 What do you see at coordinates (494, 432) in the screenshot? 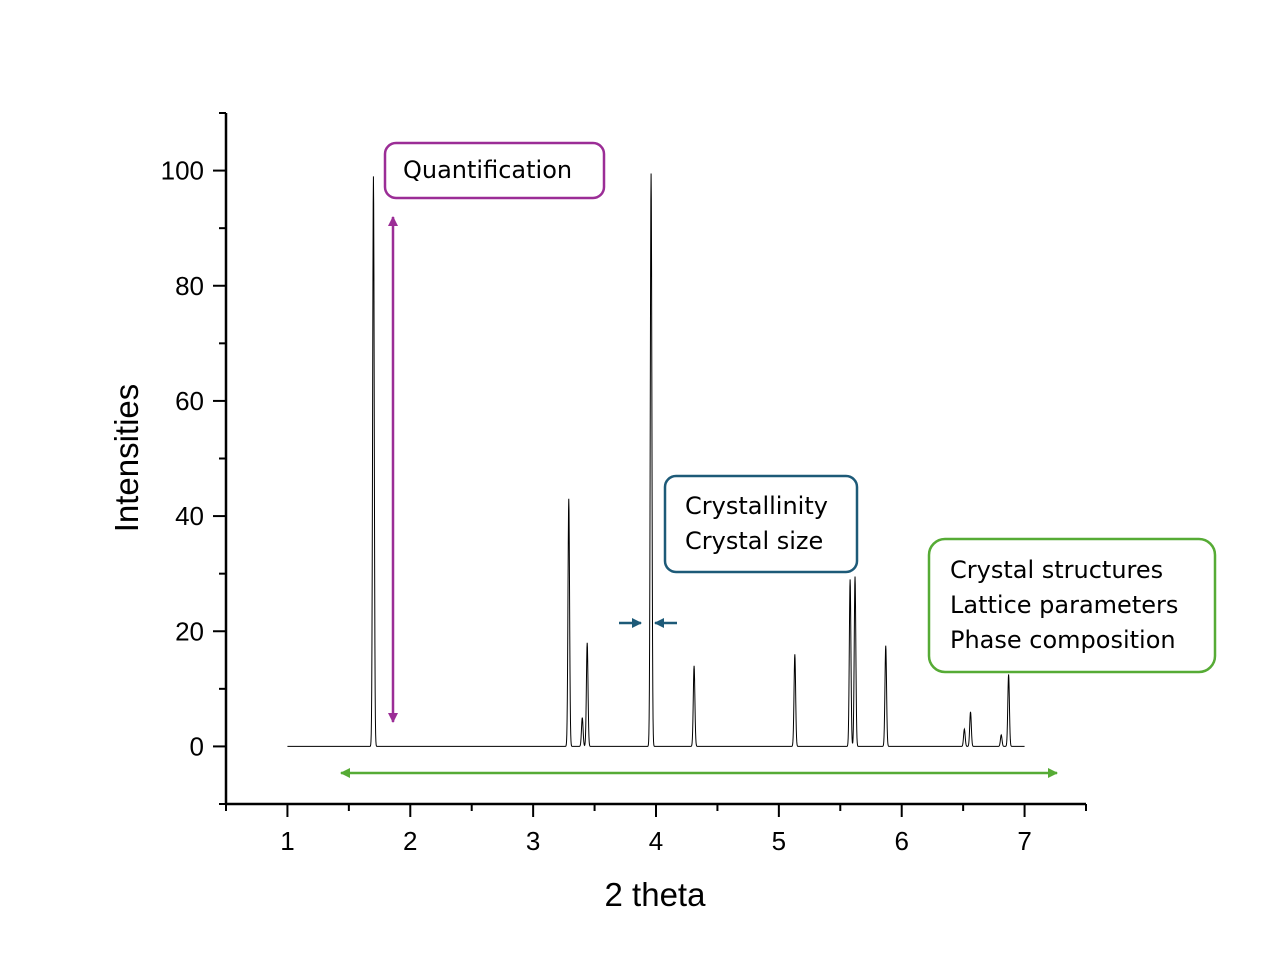
I see `annotation-quantification: Quantification` at bounding box center [494, 432].